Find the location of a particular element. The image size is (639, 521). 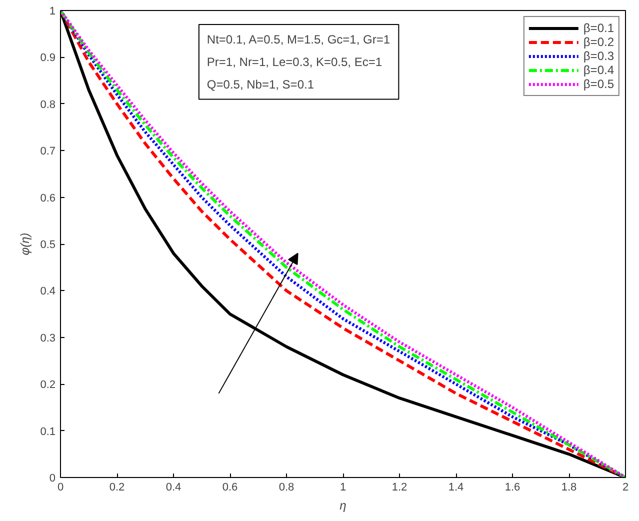

x-tick-label: 1 is located at coordinates (343, 488).